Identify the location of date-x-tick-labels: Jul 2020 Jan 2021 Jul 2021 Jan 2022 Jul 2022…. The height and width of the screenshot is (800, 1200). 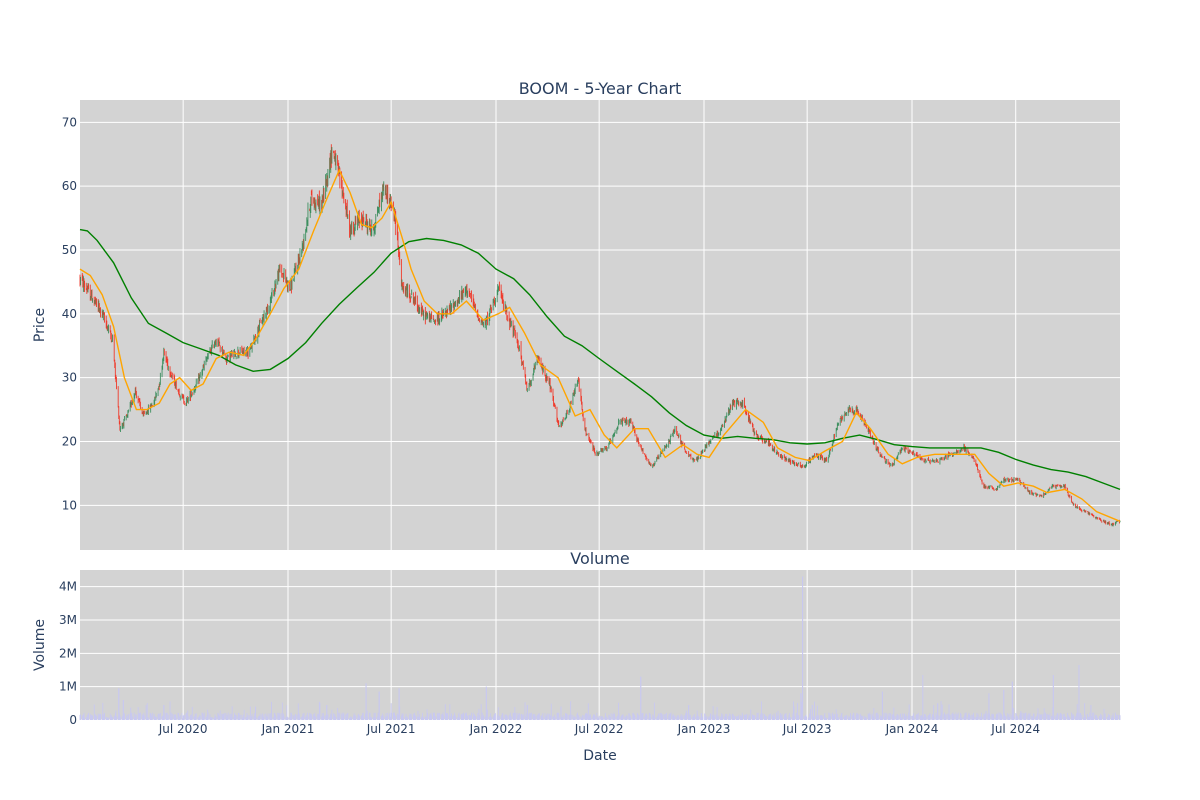
(599, 729).